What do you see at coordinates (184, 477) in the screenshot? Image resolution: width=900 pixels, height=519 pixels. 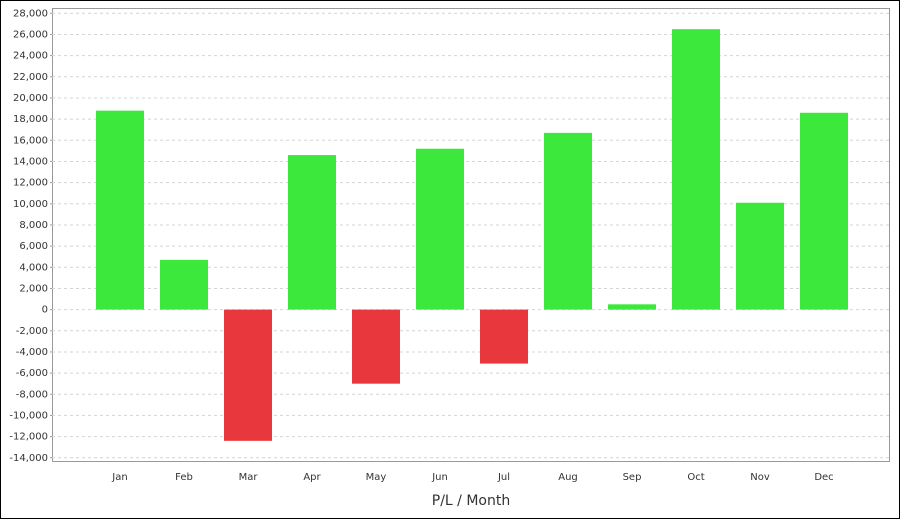 I see `x-tick-label: Feb` at bounding box center [184, 477].